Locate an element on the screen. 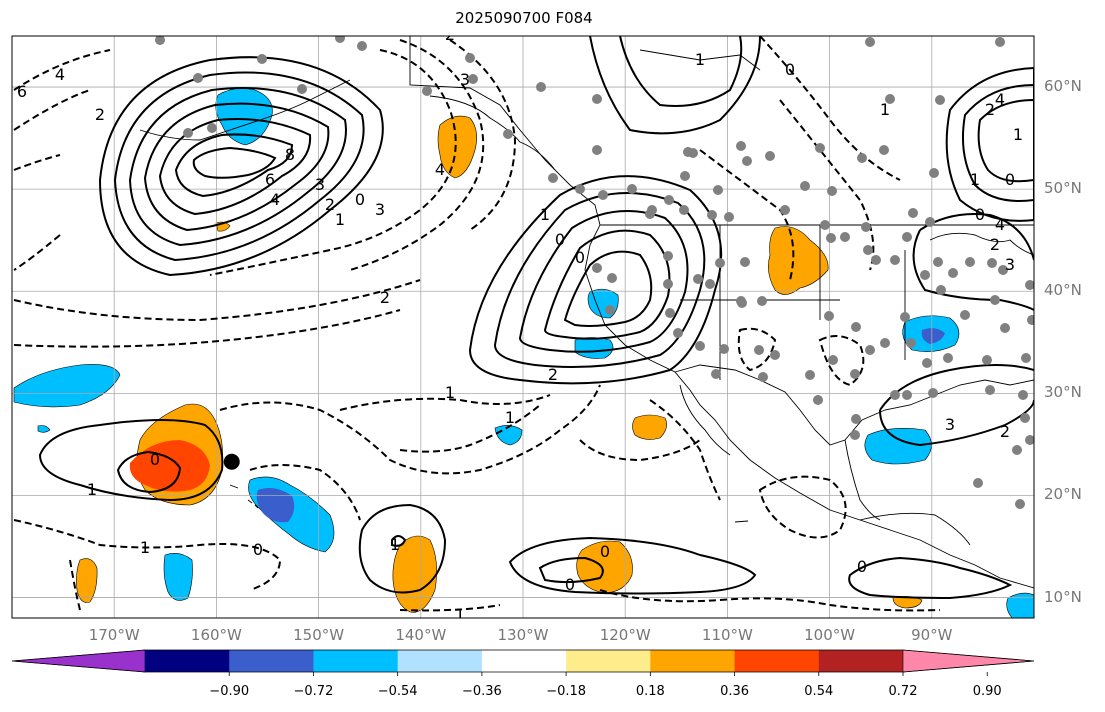  longitude-label: 120°W is located at coordinates (625, 635).